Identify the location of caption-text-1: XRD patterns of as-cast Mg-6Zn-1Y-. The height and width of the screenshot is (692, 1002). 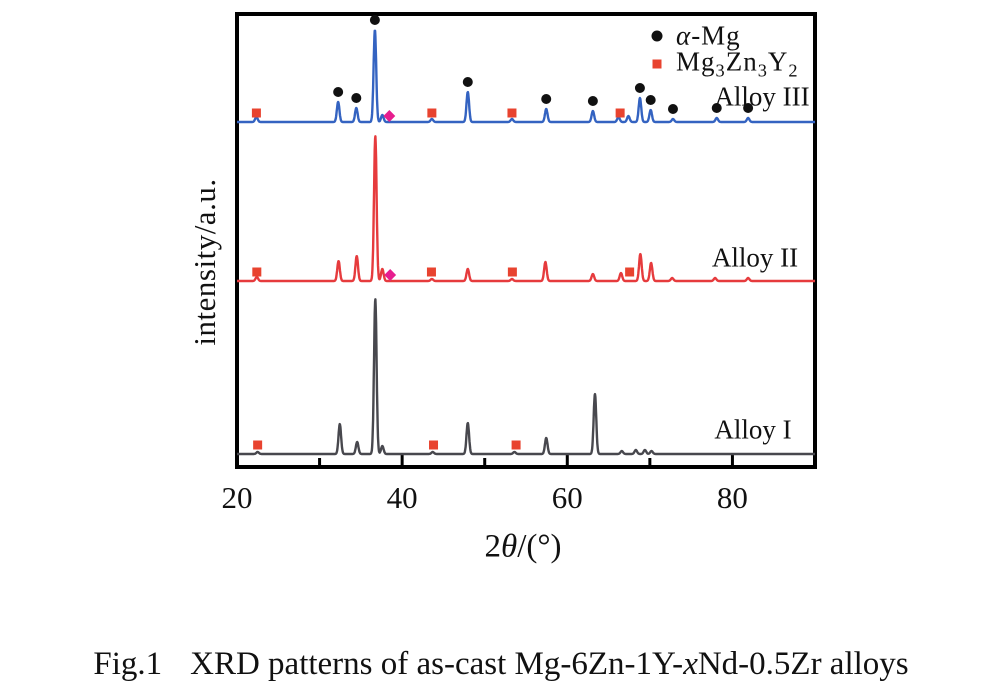
(437, 664).